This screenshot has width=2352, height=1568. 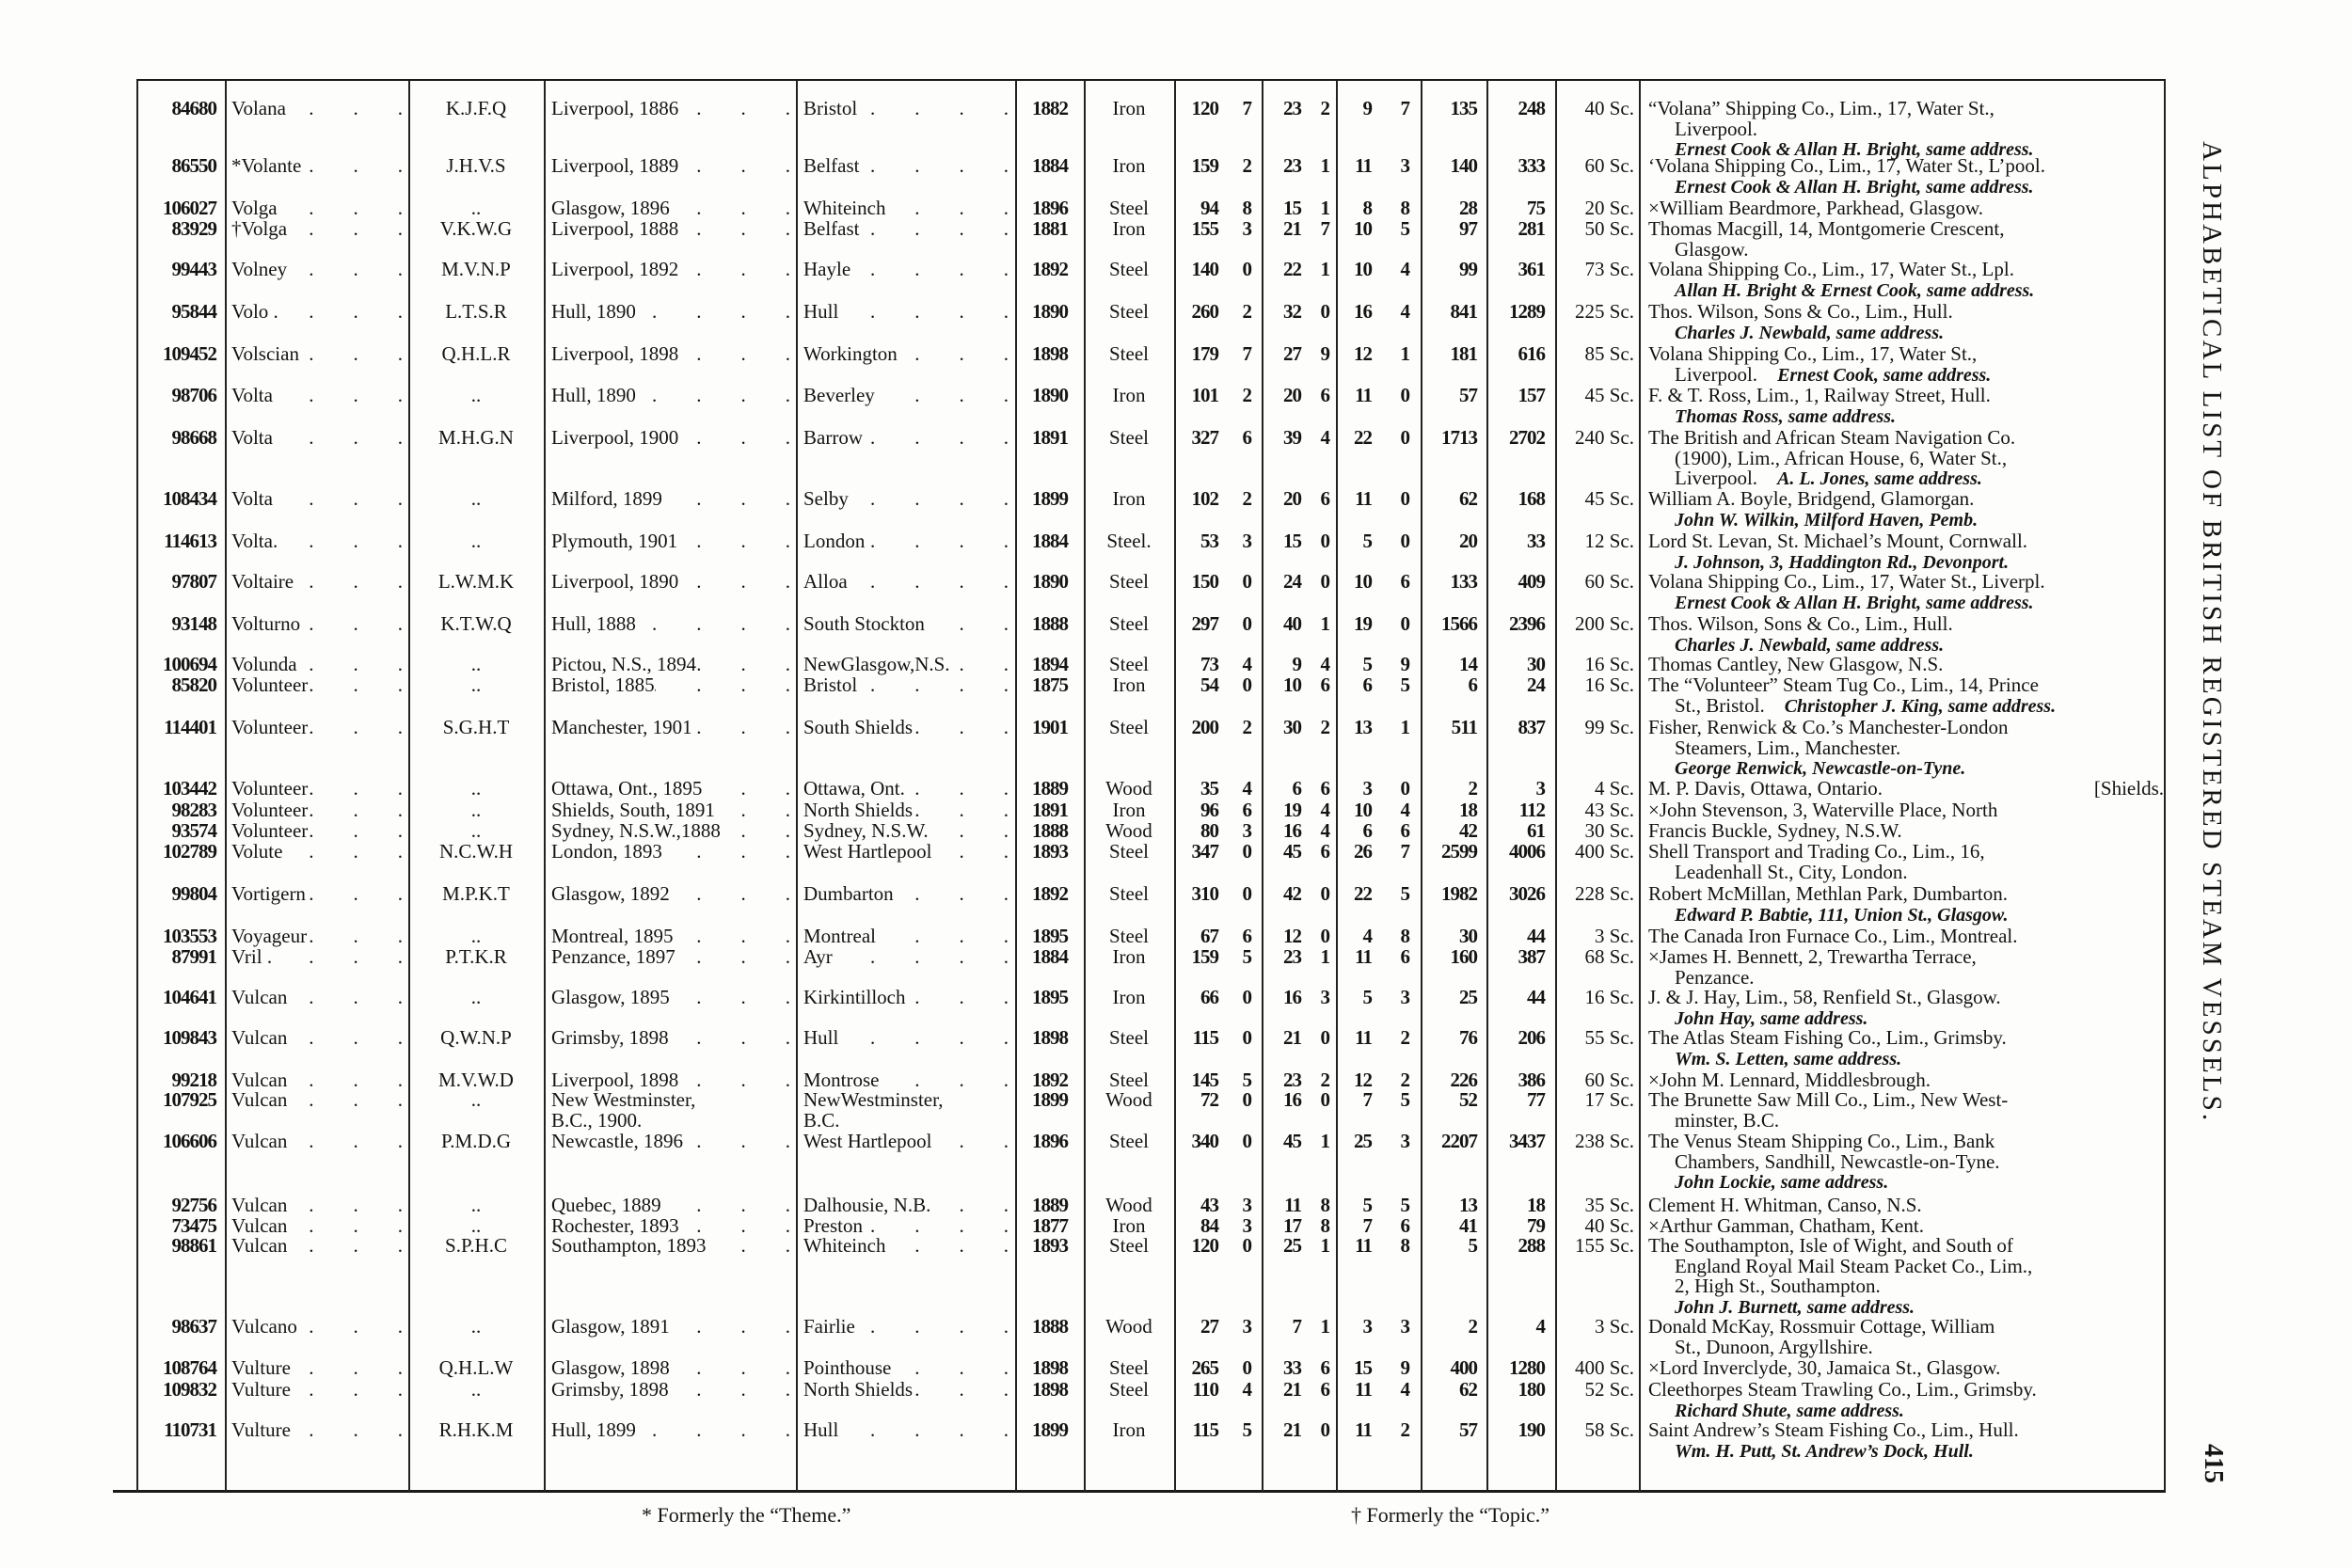 I want to click on year-built: 1884, so click(x=1050, y=957).